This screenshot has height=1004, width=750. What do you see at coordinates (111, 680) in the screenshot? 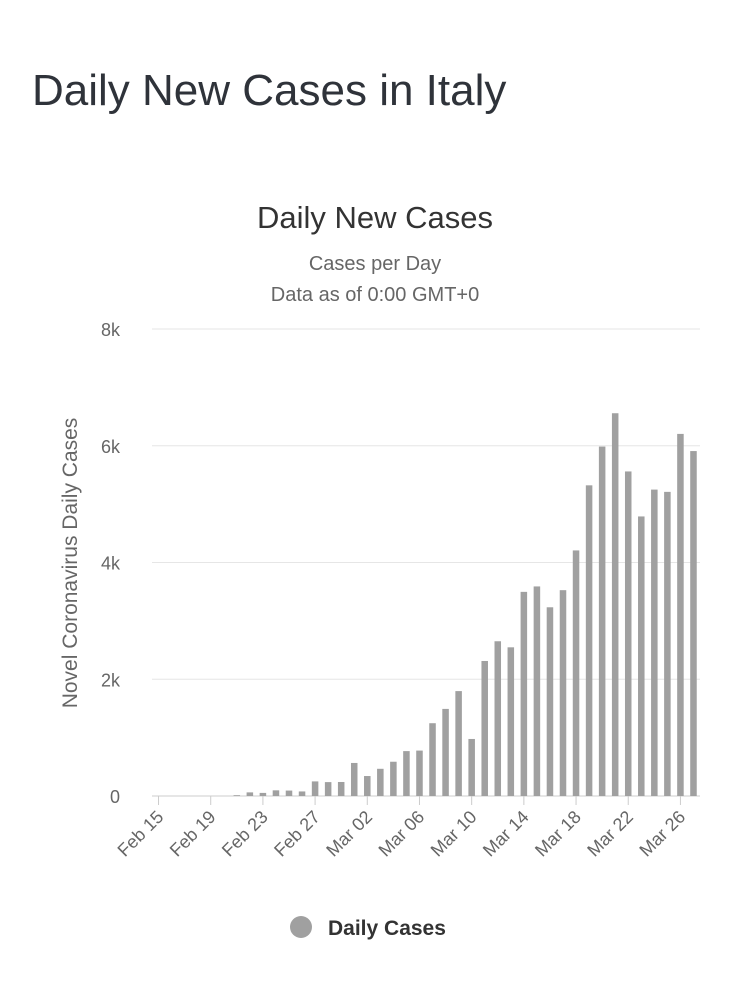
I see `y-tick-label: 2k` at bounding box center [111, 680].